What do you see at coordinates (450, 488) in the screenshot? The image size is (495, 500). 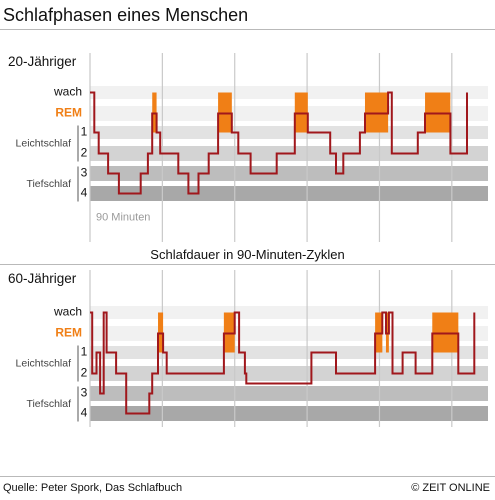 I see `copyright-note: © ZEIT ONLINE` at bounding box center [450, 488].